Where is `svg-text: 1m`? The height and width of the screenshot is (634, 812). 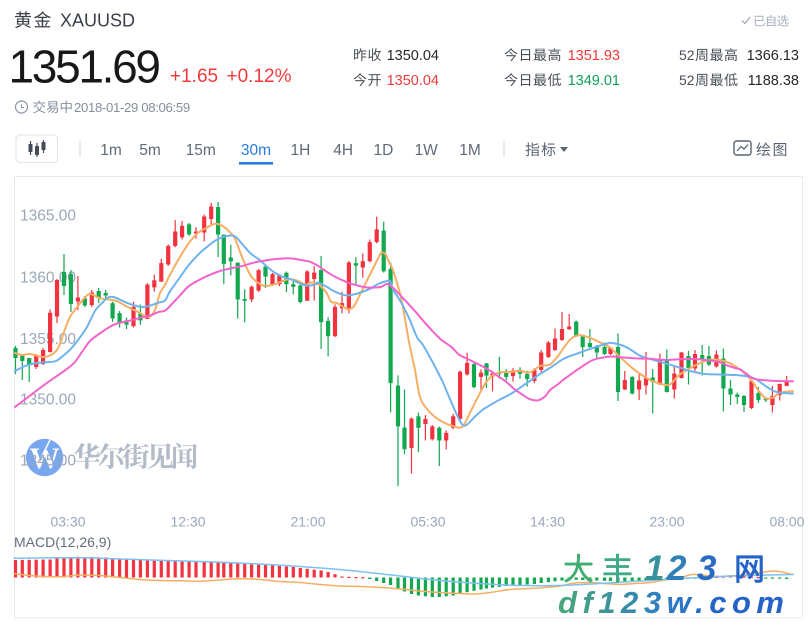 svg-text: 1m is located at coordinates (111, 150).